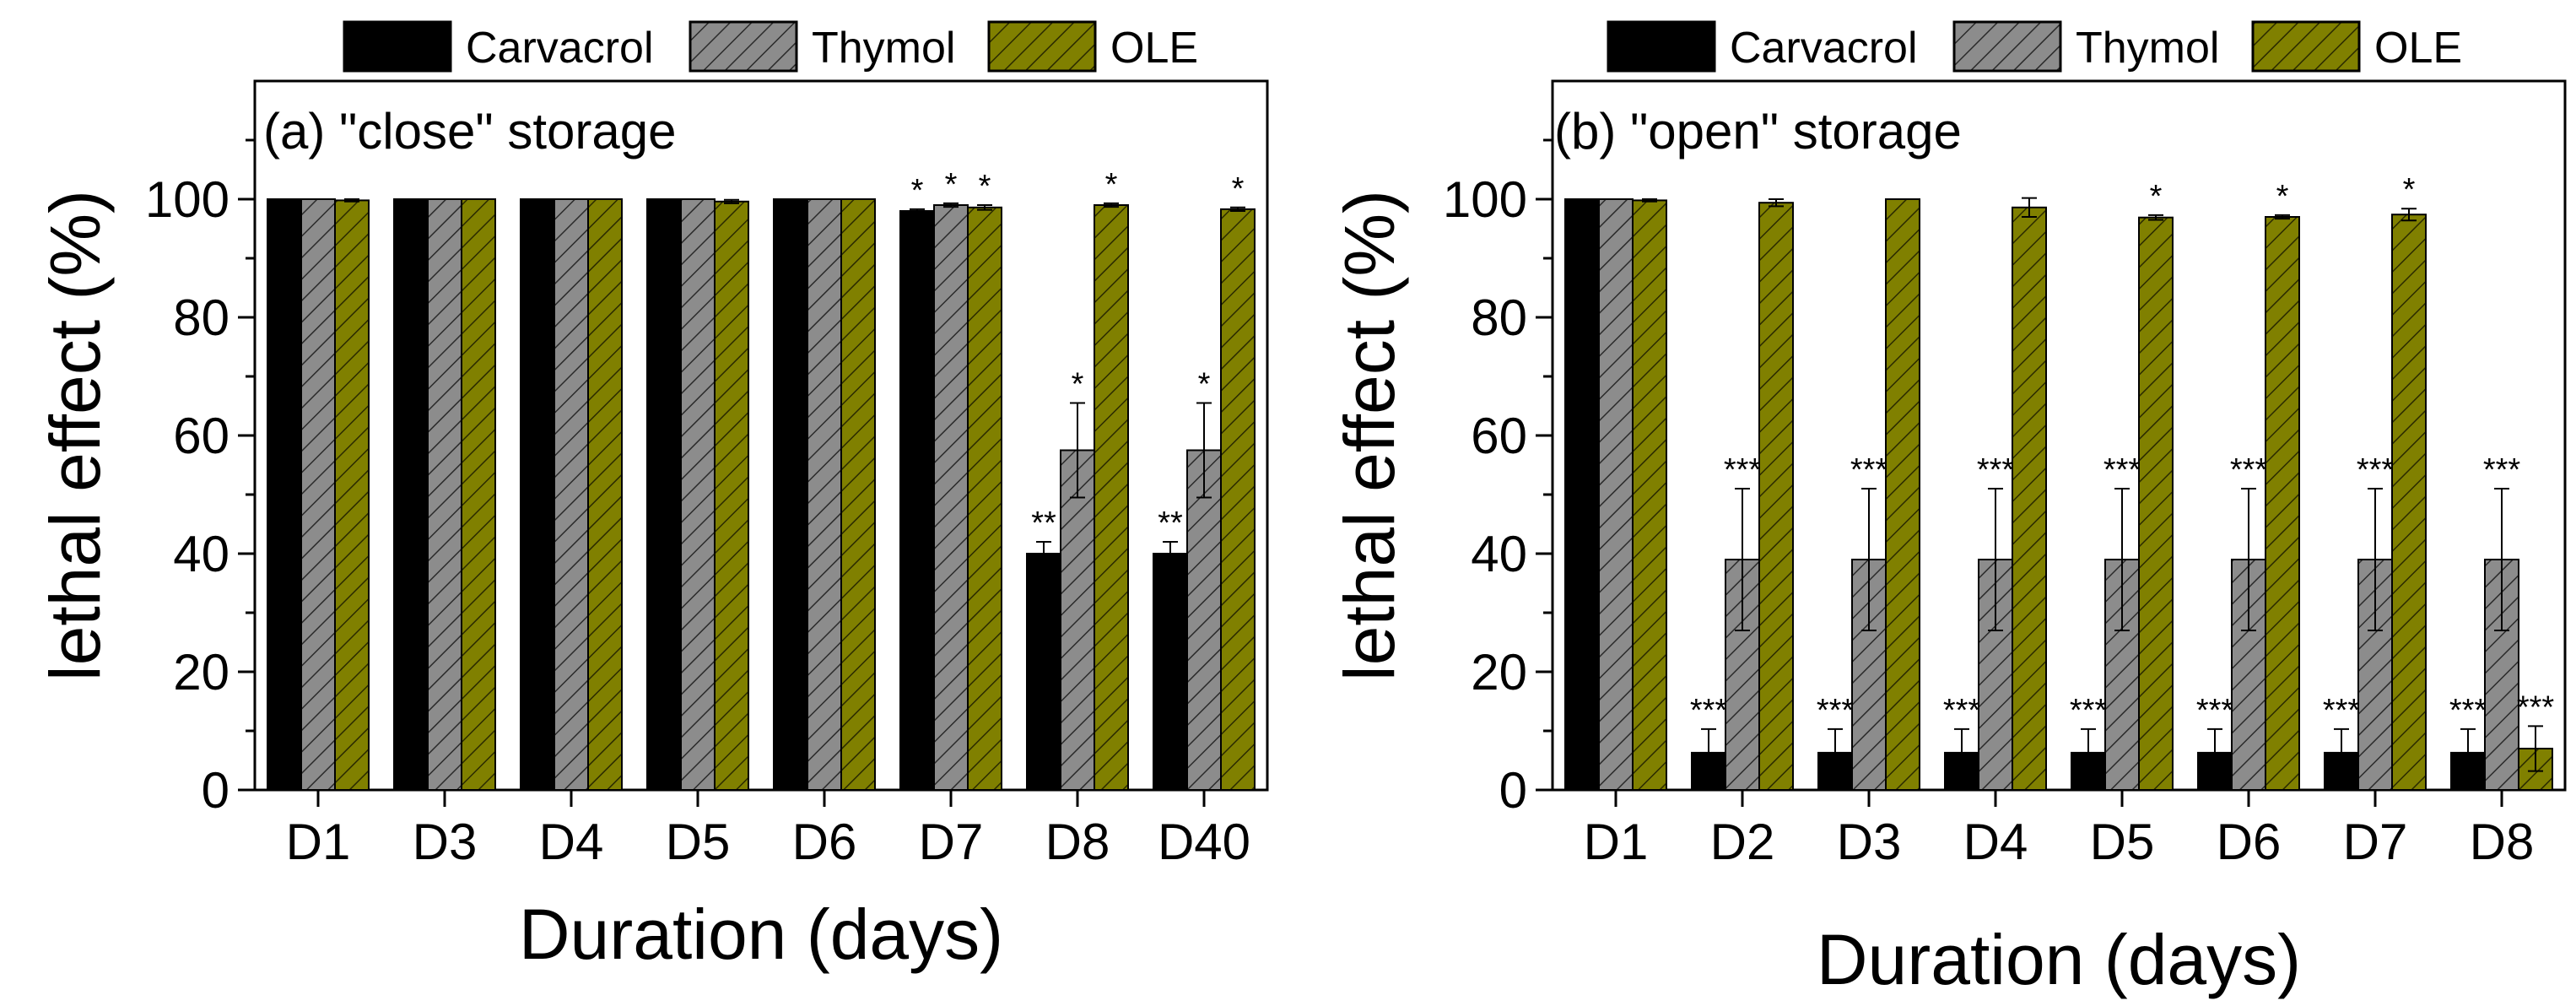 This screenshot has height=1006, width=2576. Describe the element at coordinates (1369, 435) in the screenshot. I see `y-axis-title-b: lethal effect (%)` at that location.